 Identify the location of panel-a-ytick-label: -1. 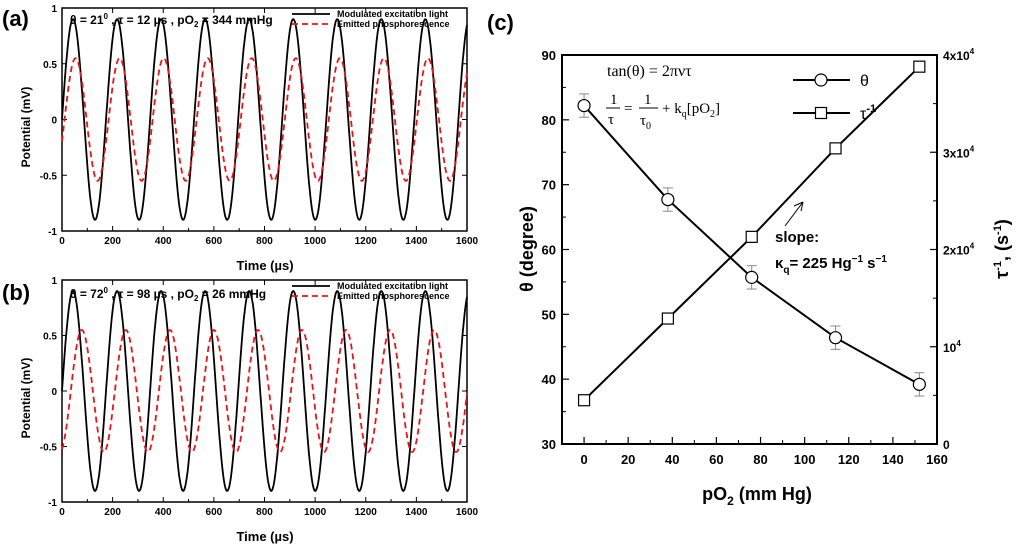
(52, 232).